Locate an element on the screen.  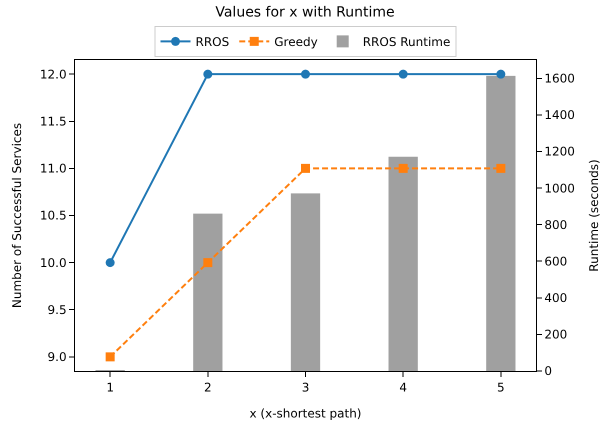
legend-label: RROS Runtime is located at coordinates (406, 42).